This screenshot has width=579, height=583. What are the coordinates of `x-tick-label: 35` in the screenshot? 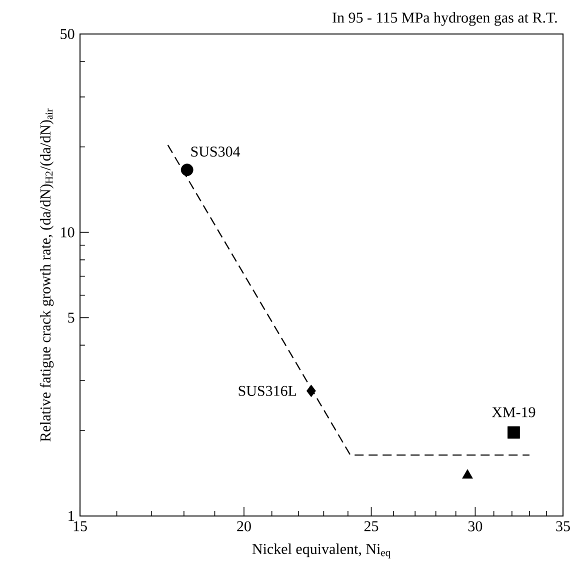 It's located at (563, 526).